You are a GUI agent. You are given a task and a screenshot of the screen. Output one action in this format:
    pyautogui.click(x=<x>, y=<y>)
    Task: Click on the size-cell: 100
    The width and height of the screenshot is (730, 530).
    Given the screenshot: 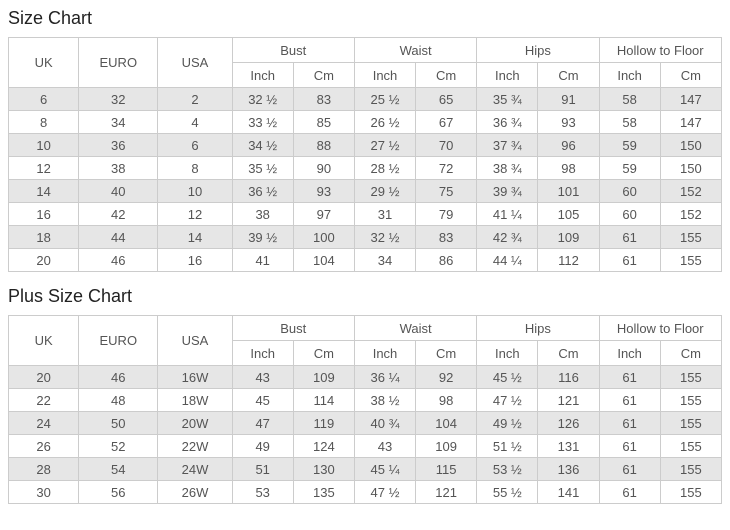 What is the action you would take?
    pyautogui.click(x=323, y=237)
    